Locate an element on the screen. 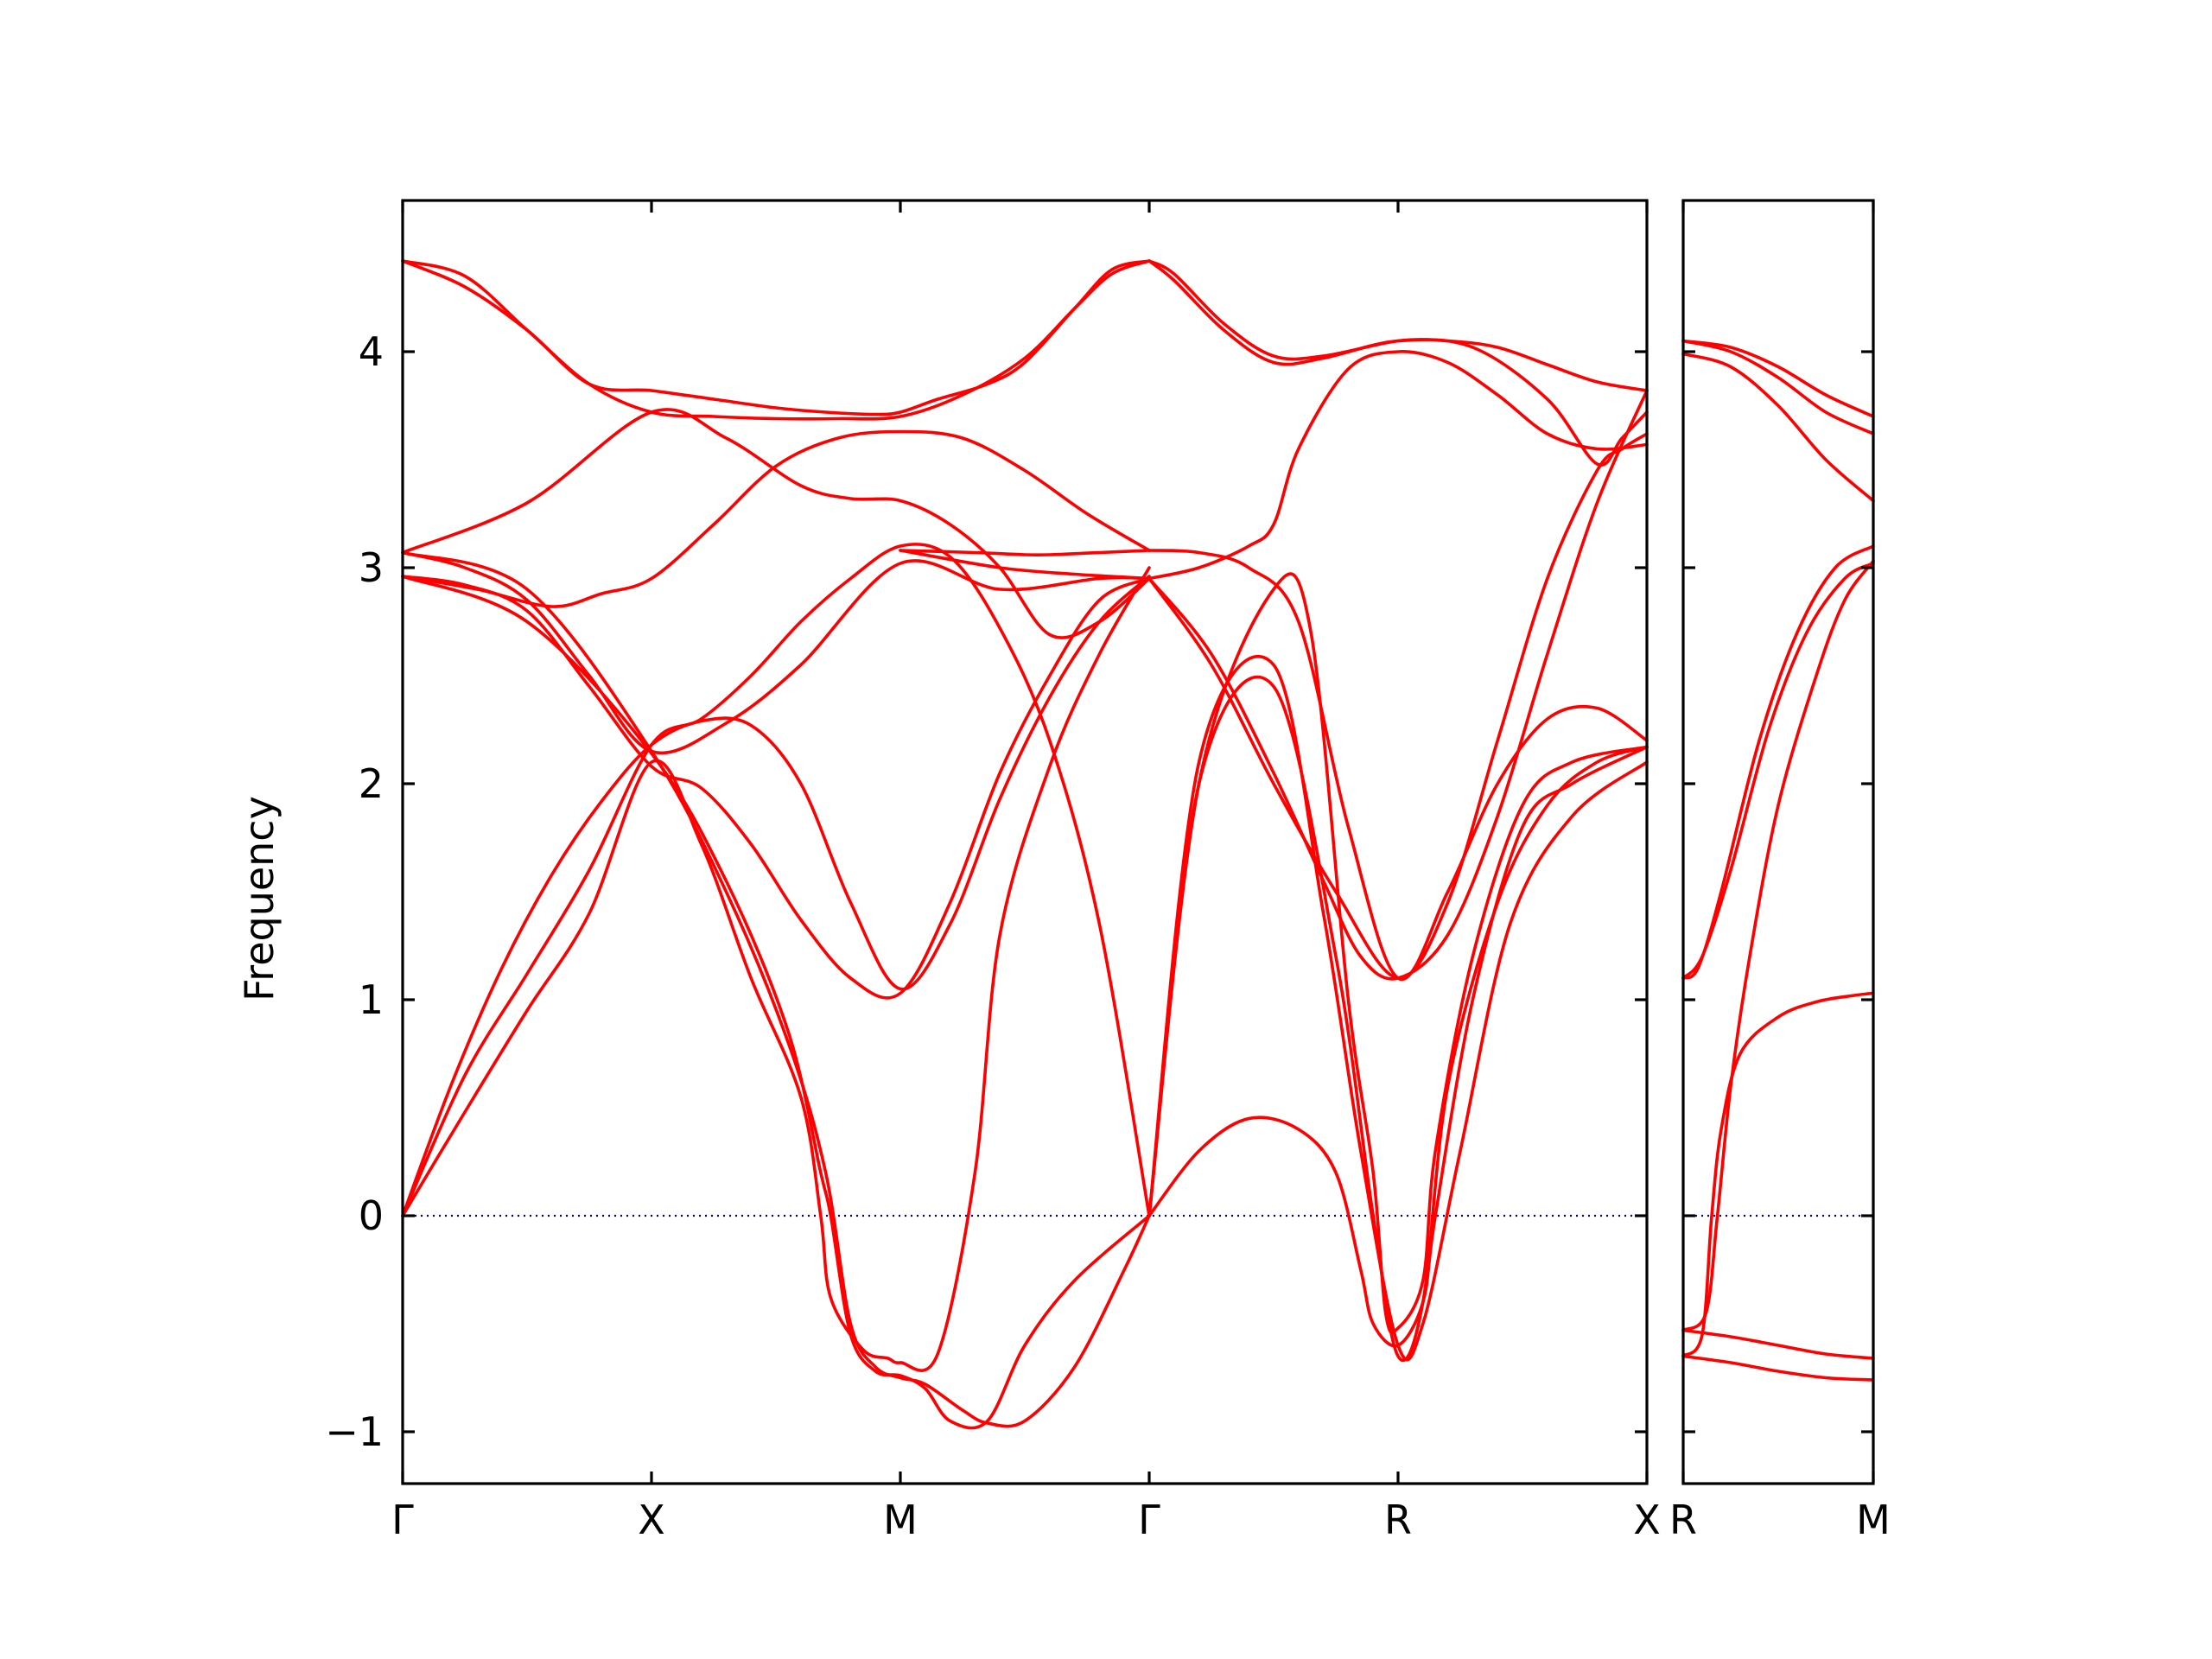 This screenshot has height=1659, width=2212. y-tick-label: 3 is located at coordinates (371, 567).